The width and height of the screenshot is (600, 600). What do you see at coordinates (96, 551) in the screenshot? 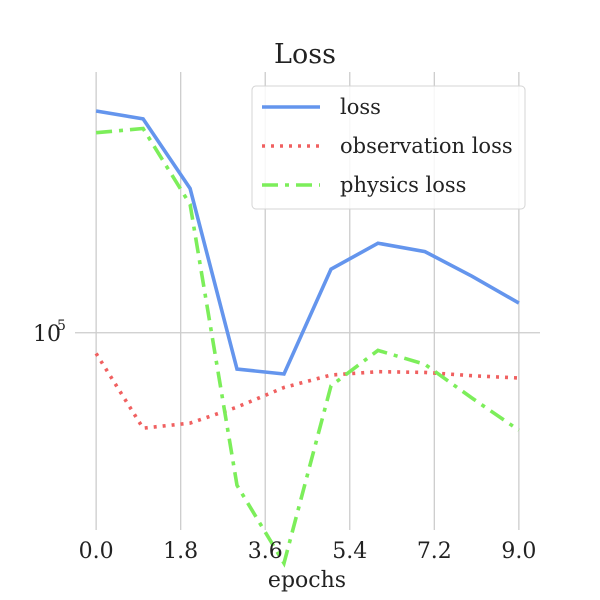
I see `x-tick-label-0: 0.0` at bounding box center [96, 551].